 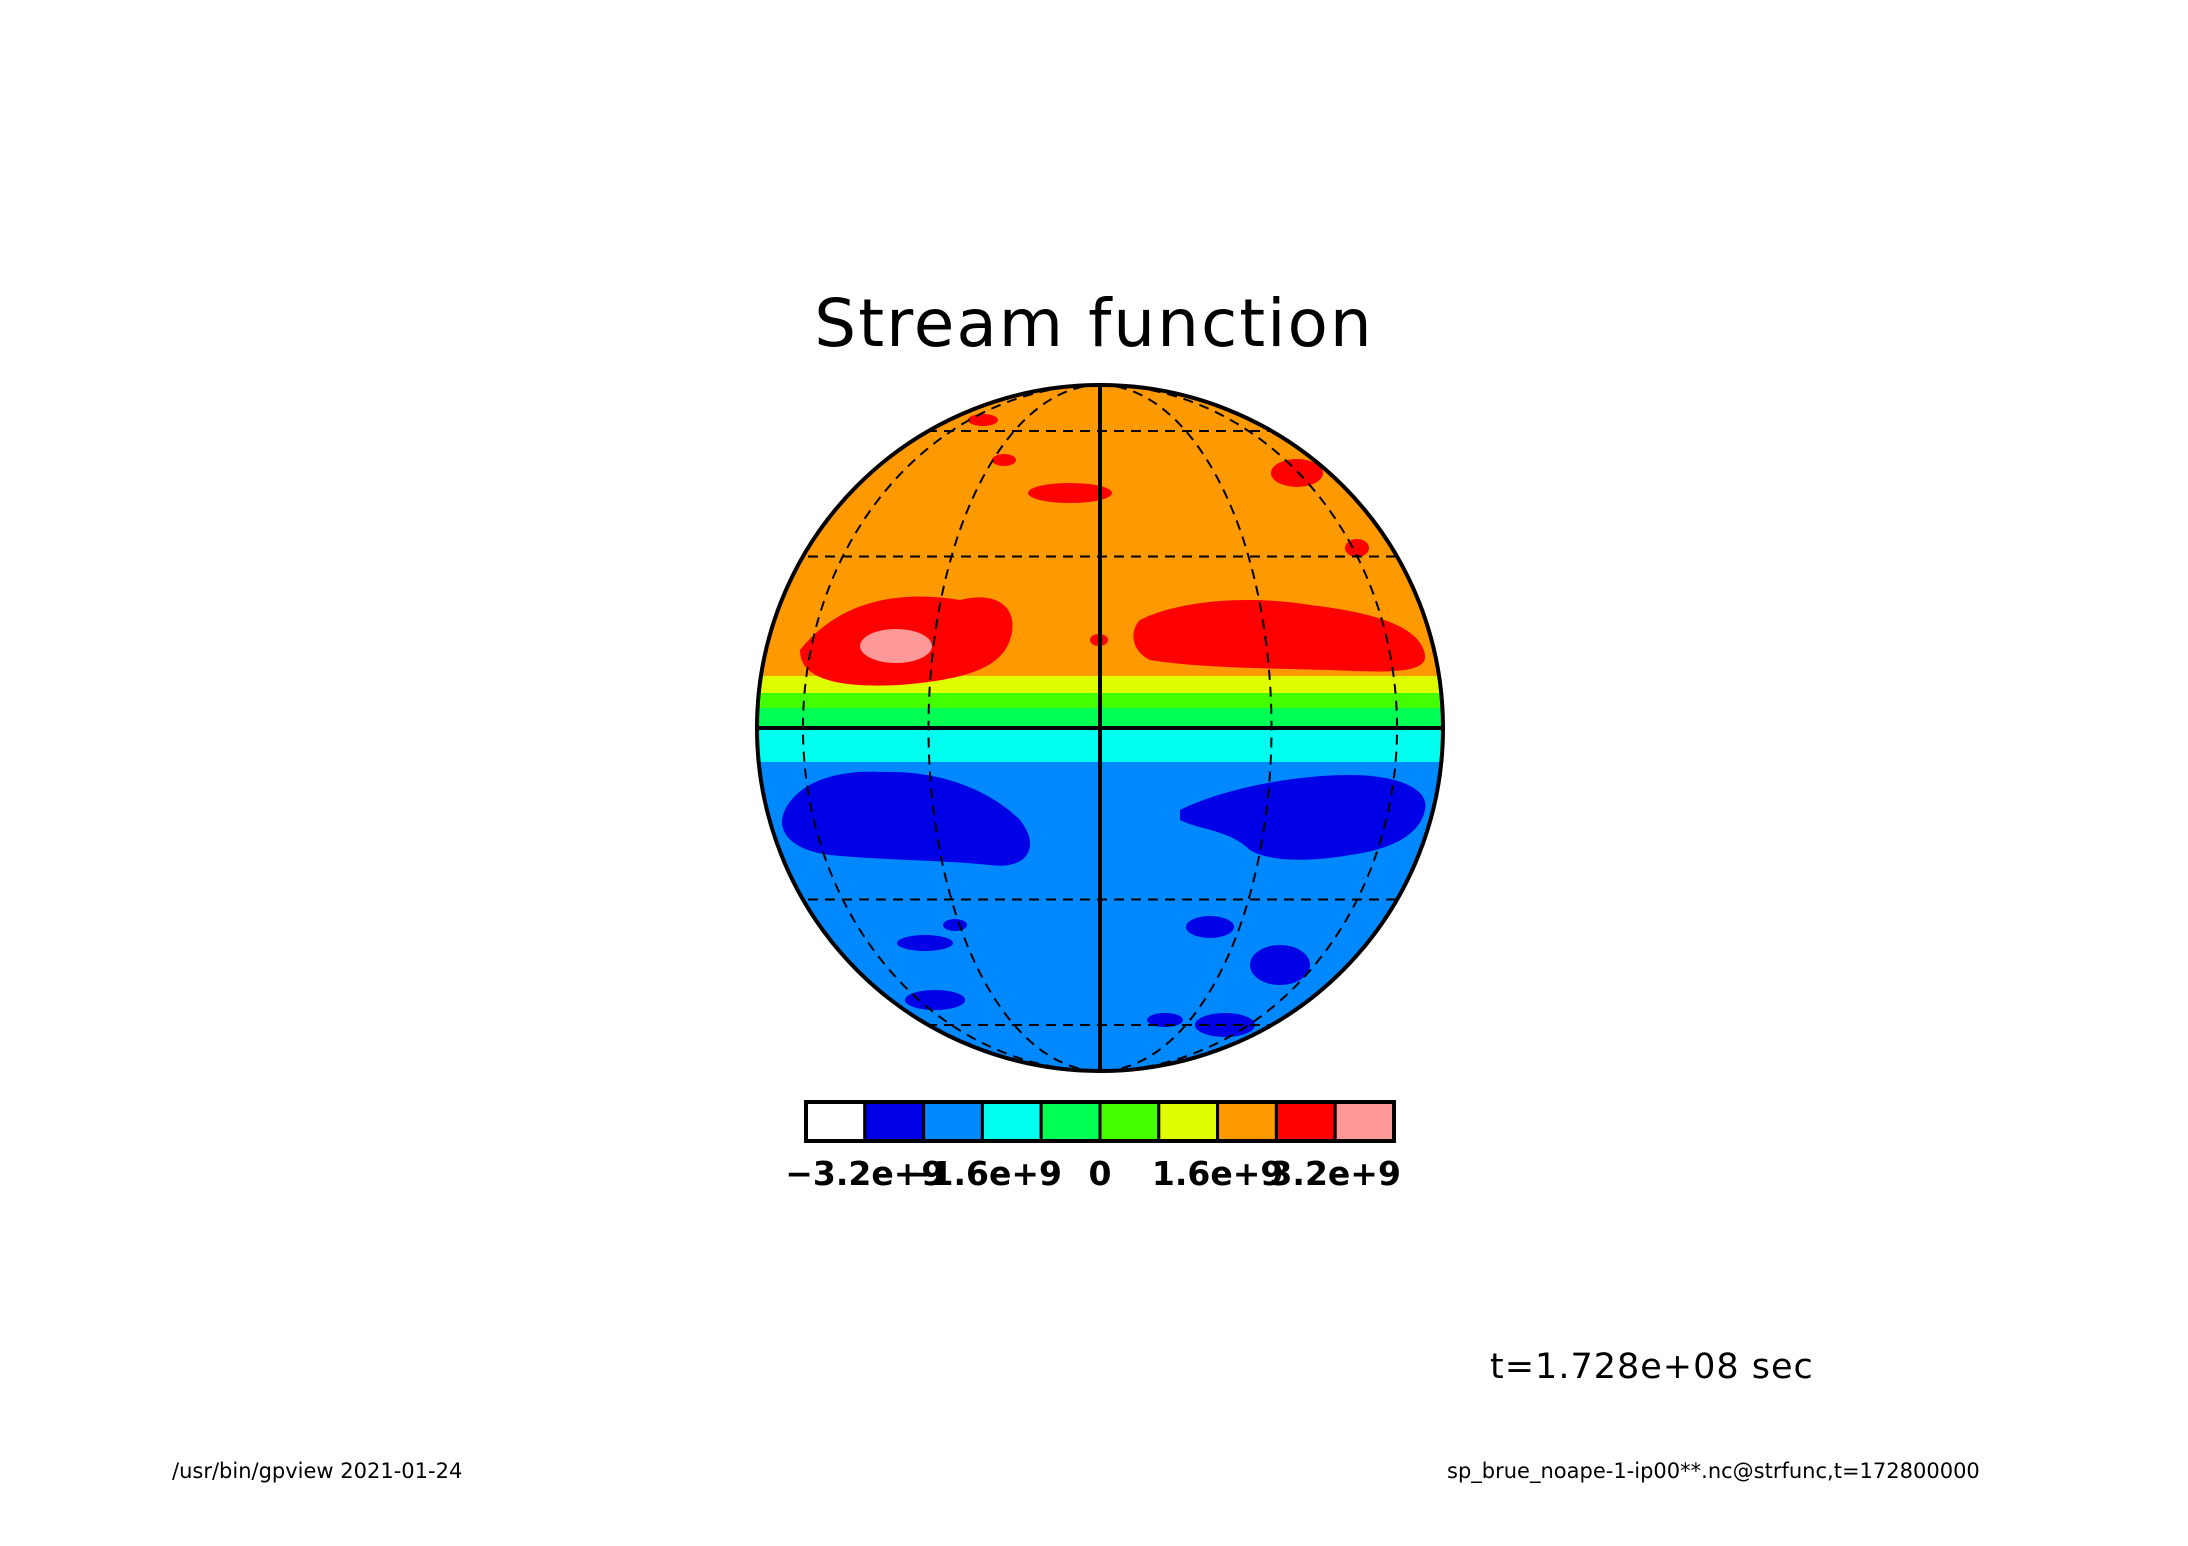 I want to click on contour-low-west, so click(x=906, y=818).